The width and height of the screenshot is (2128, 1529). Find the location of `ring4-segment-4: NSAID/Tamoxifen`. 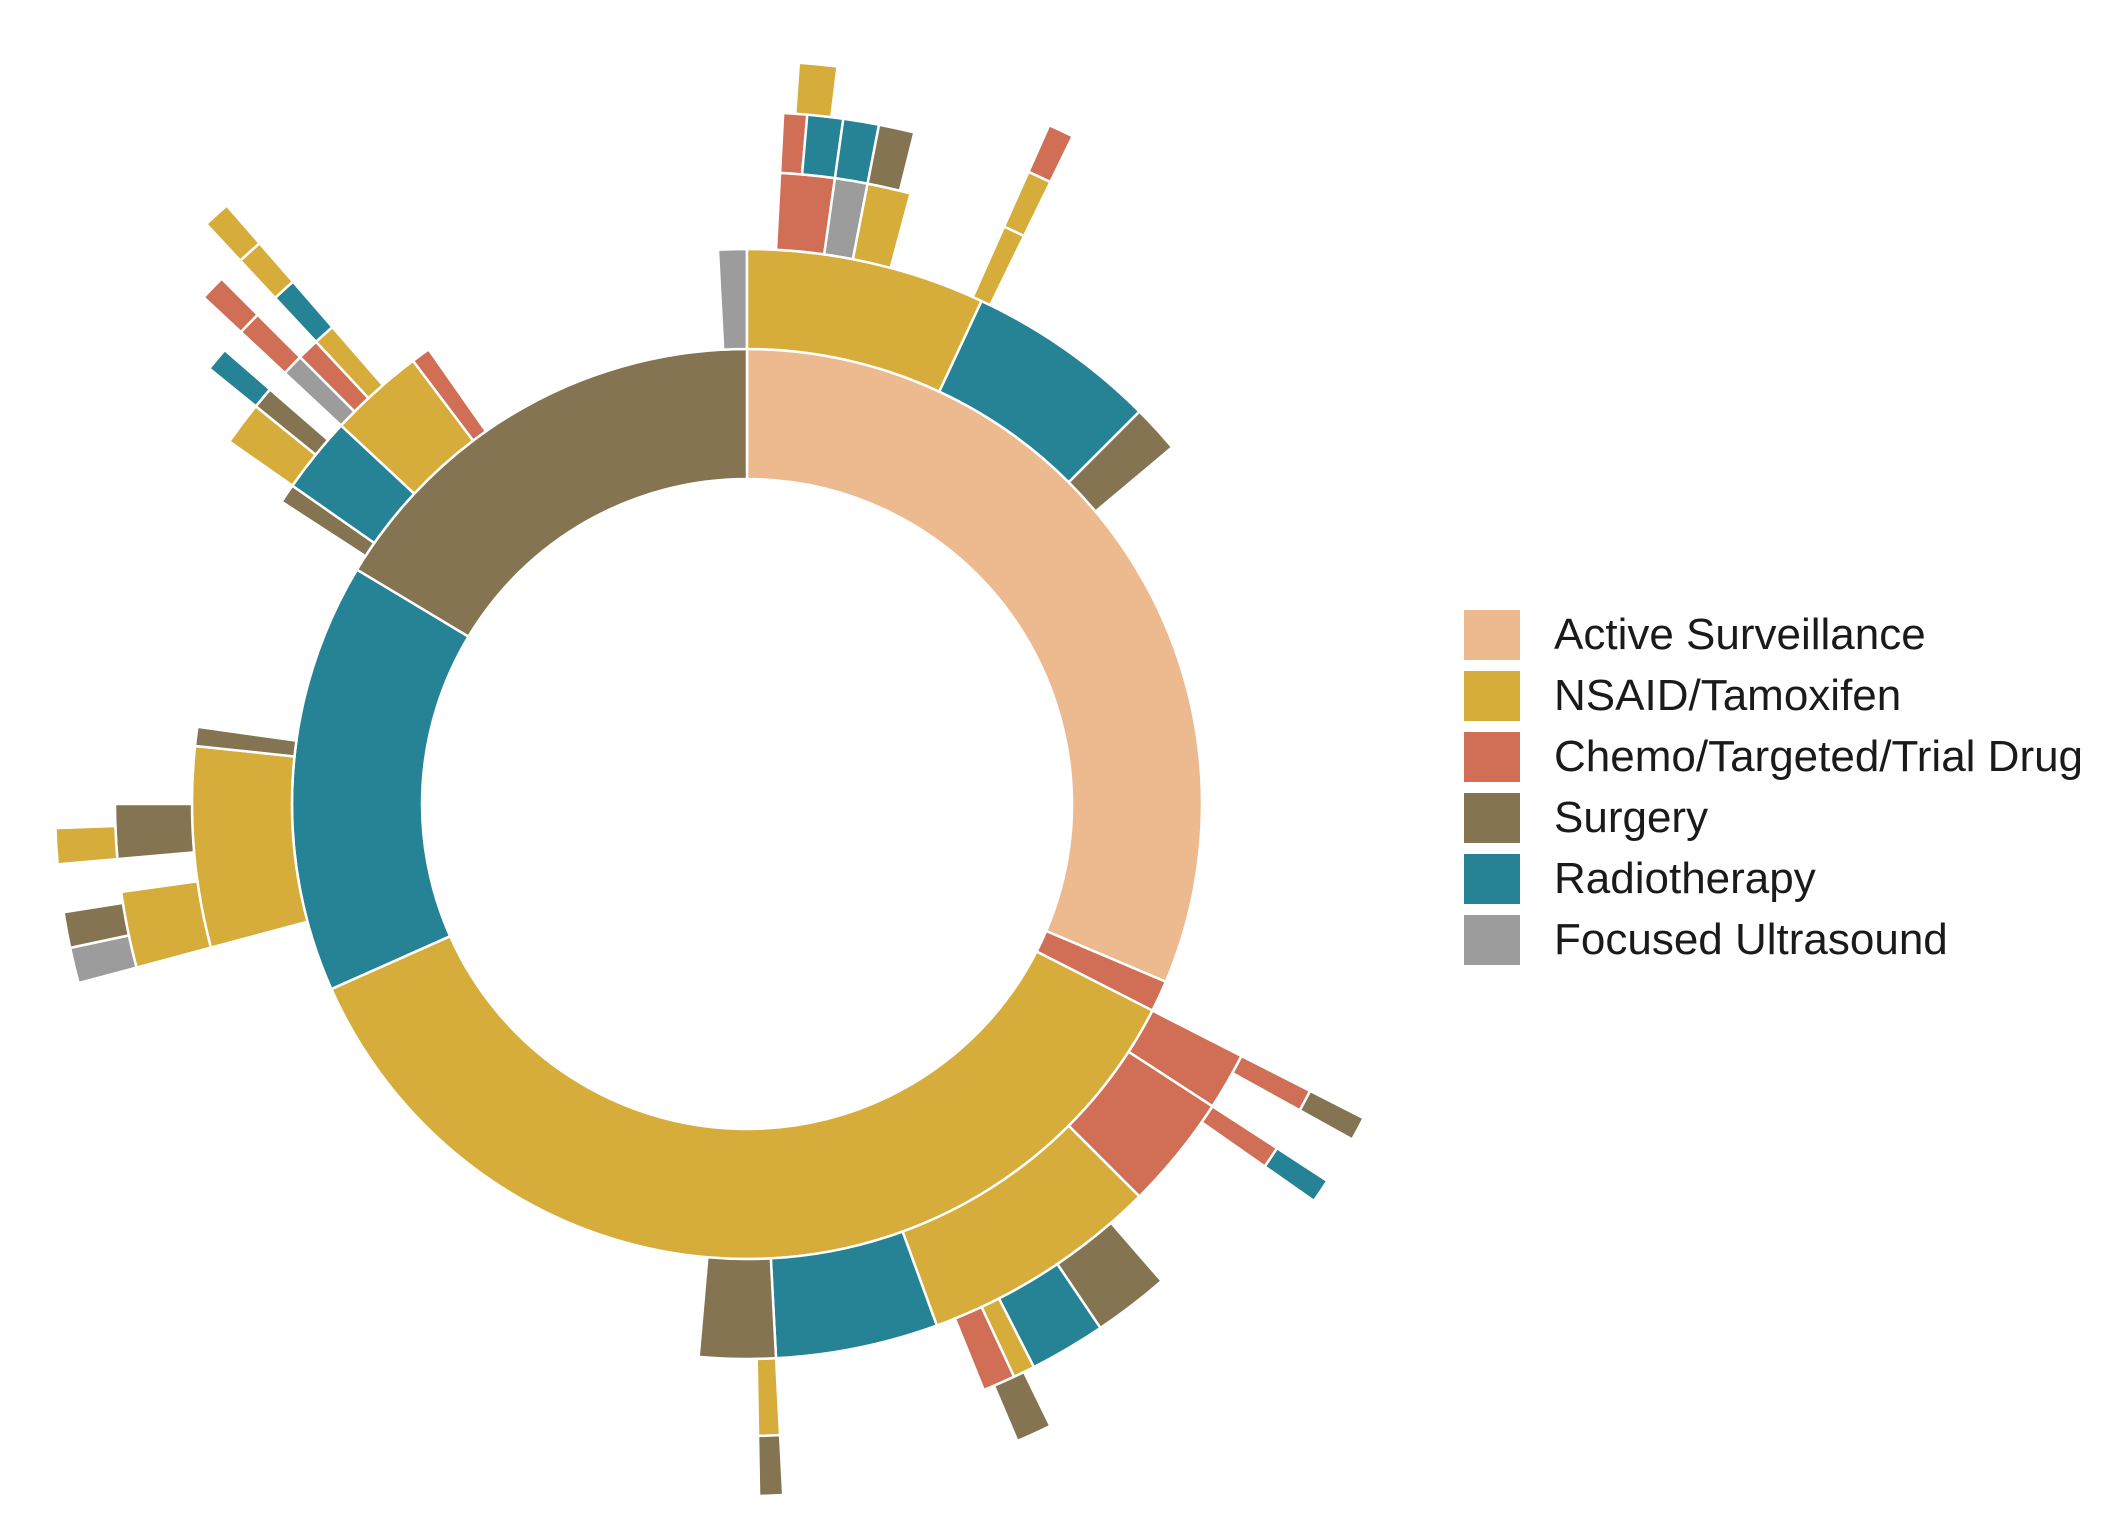

ring4-segment-4: NSAID/Tamoxifen is located at coordinates (1027, 204).